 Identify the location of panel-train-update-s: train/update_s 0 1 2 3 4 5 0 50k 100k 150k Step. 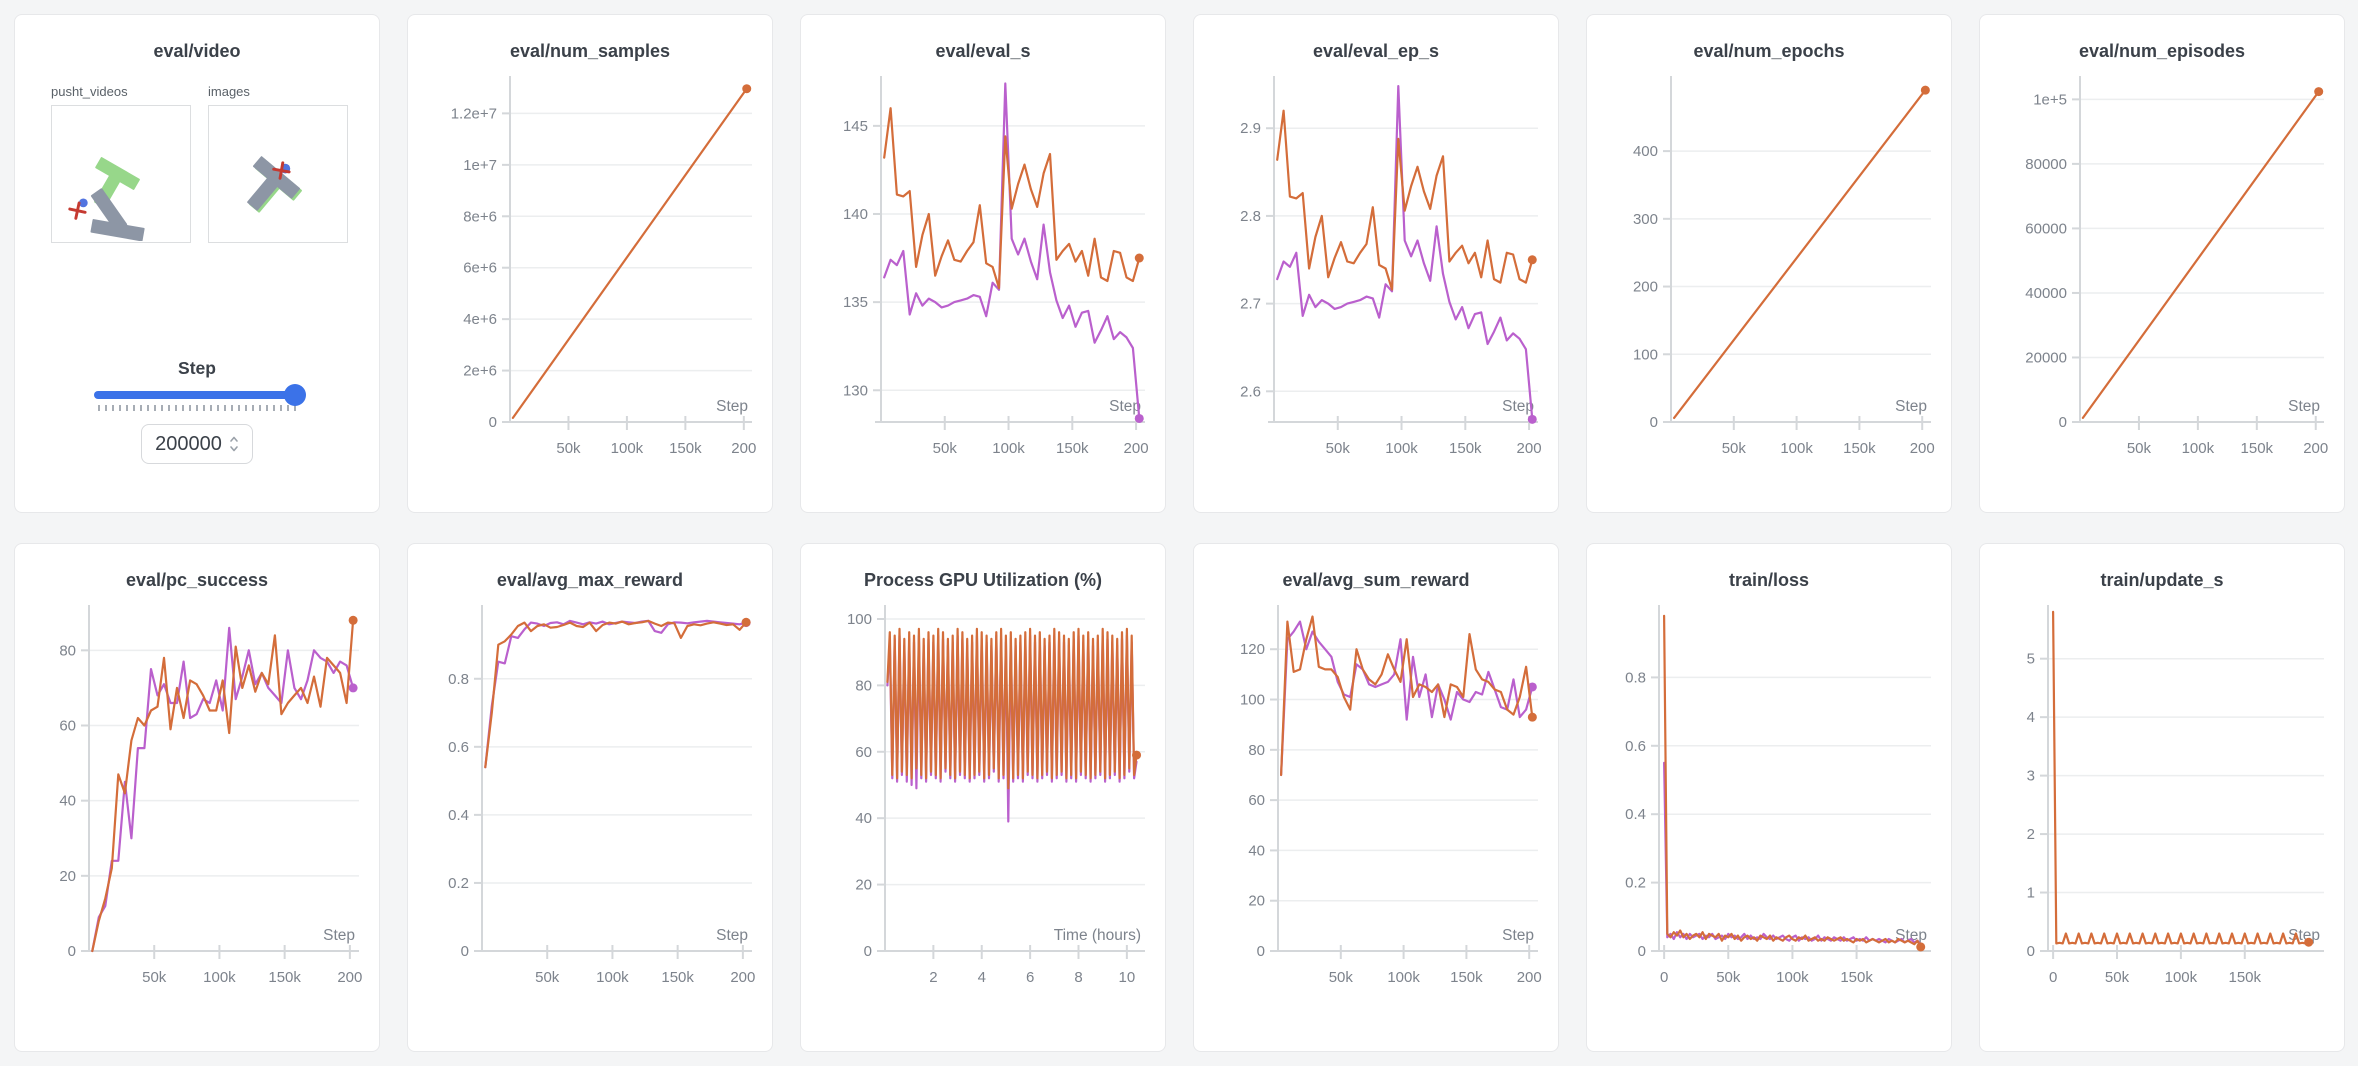
(2162, 797).